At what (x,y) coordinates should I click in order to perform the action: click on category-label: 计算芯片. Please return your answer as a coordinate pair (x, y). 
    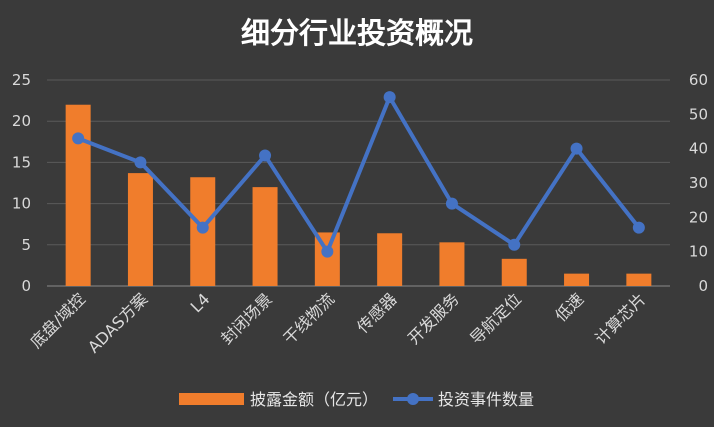
    Looking at the image, I should click on (620, 318).